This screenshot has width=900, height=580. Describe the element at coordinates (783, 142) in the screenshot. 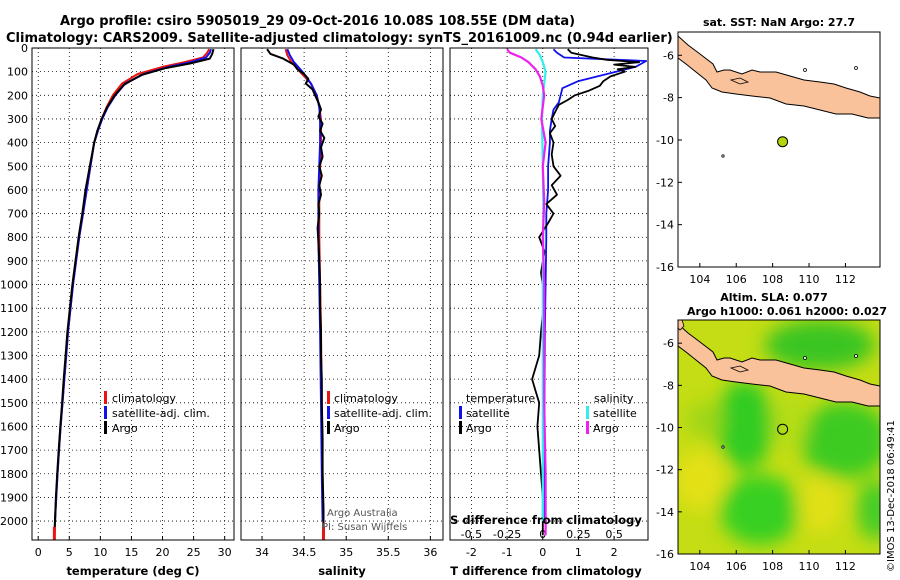

I see `sst-argo-position-marker` at that location.